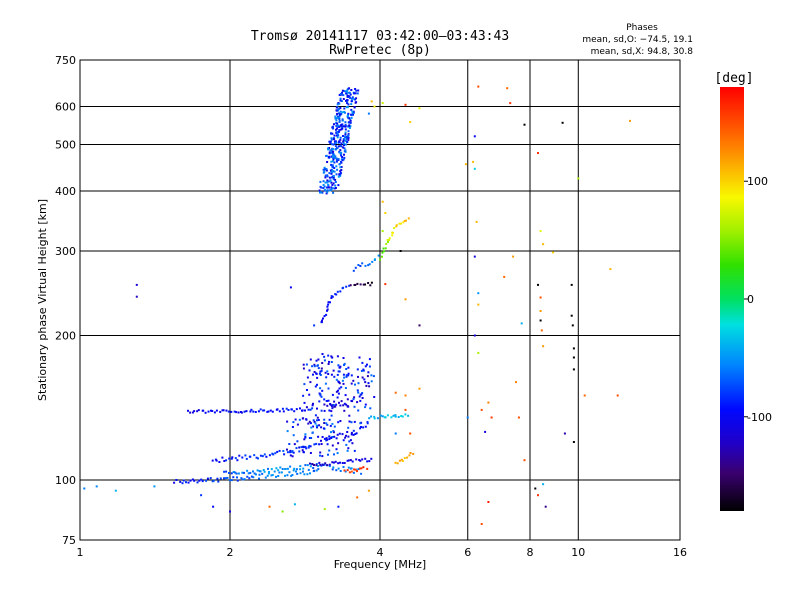 This screenshot has height=600, width=800. What do you see at coordinates (642, 52) in the screenshot?
I see `stats-line-x: mean, sd,X: 94.8, 30.8` at bounding box center [642, 52].